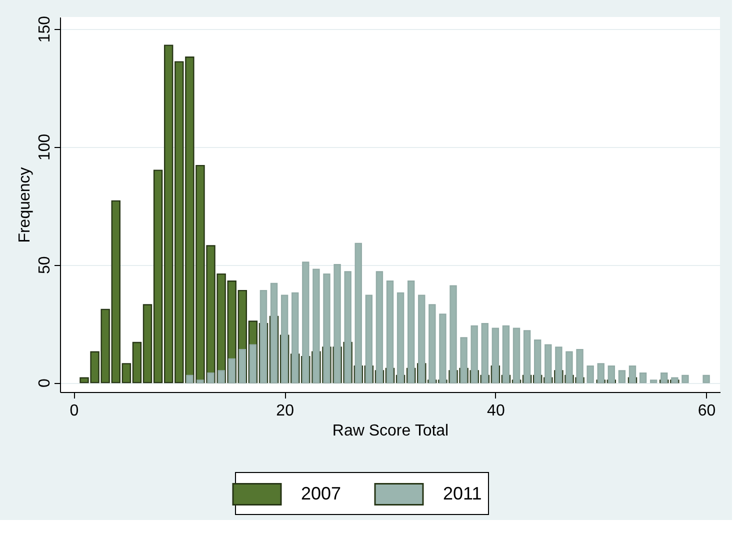  I want to click on legend-label: 2011, so click(462, 493).